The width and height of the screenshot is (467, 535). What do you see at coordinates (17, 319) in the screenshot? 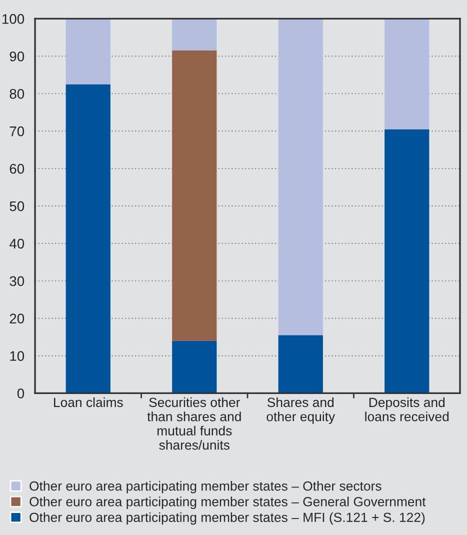
I see `y-tick-label: 20` at bounding box center [17, 319].